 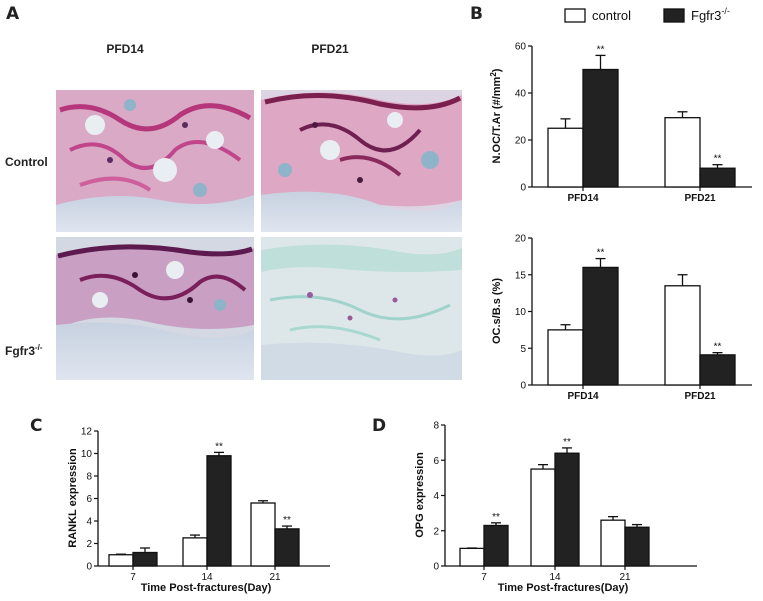 What do you see at coordinates (710, 14) in the screenshot?
I see `legend-label-fgfr3: Fgfr3-/-` at bounding box center [710, 14].